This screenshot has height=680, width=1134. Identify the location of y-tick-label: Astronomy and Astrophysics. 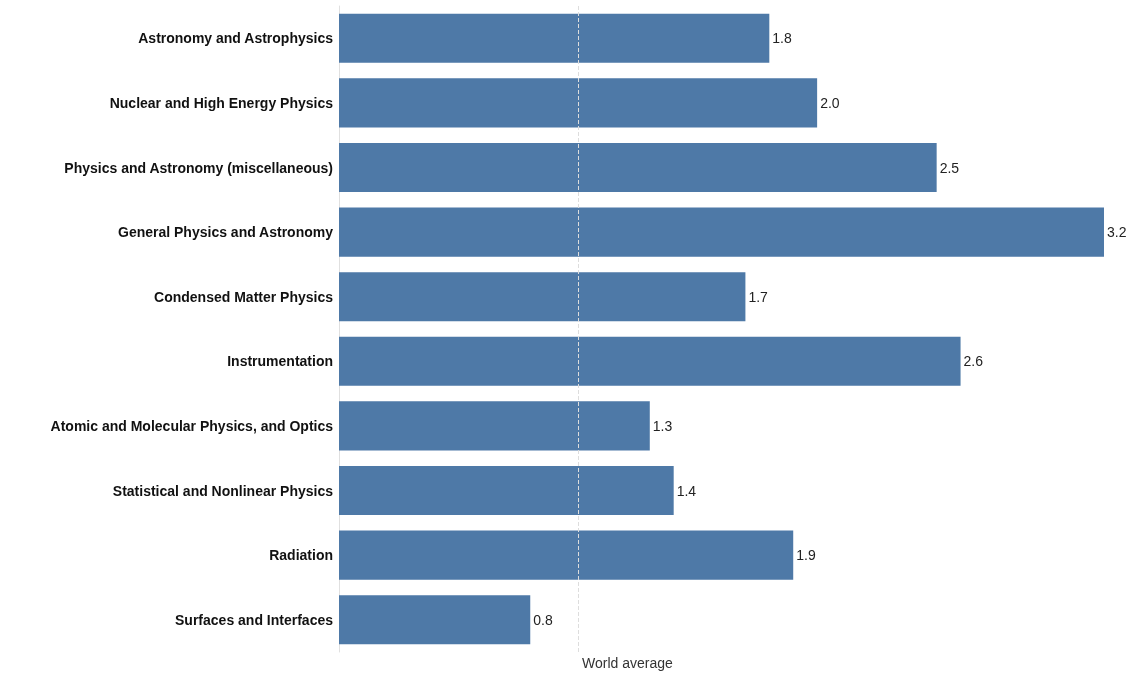
(236, 38).